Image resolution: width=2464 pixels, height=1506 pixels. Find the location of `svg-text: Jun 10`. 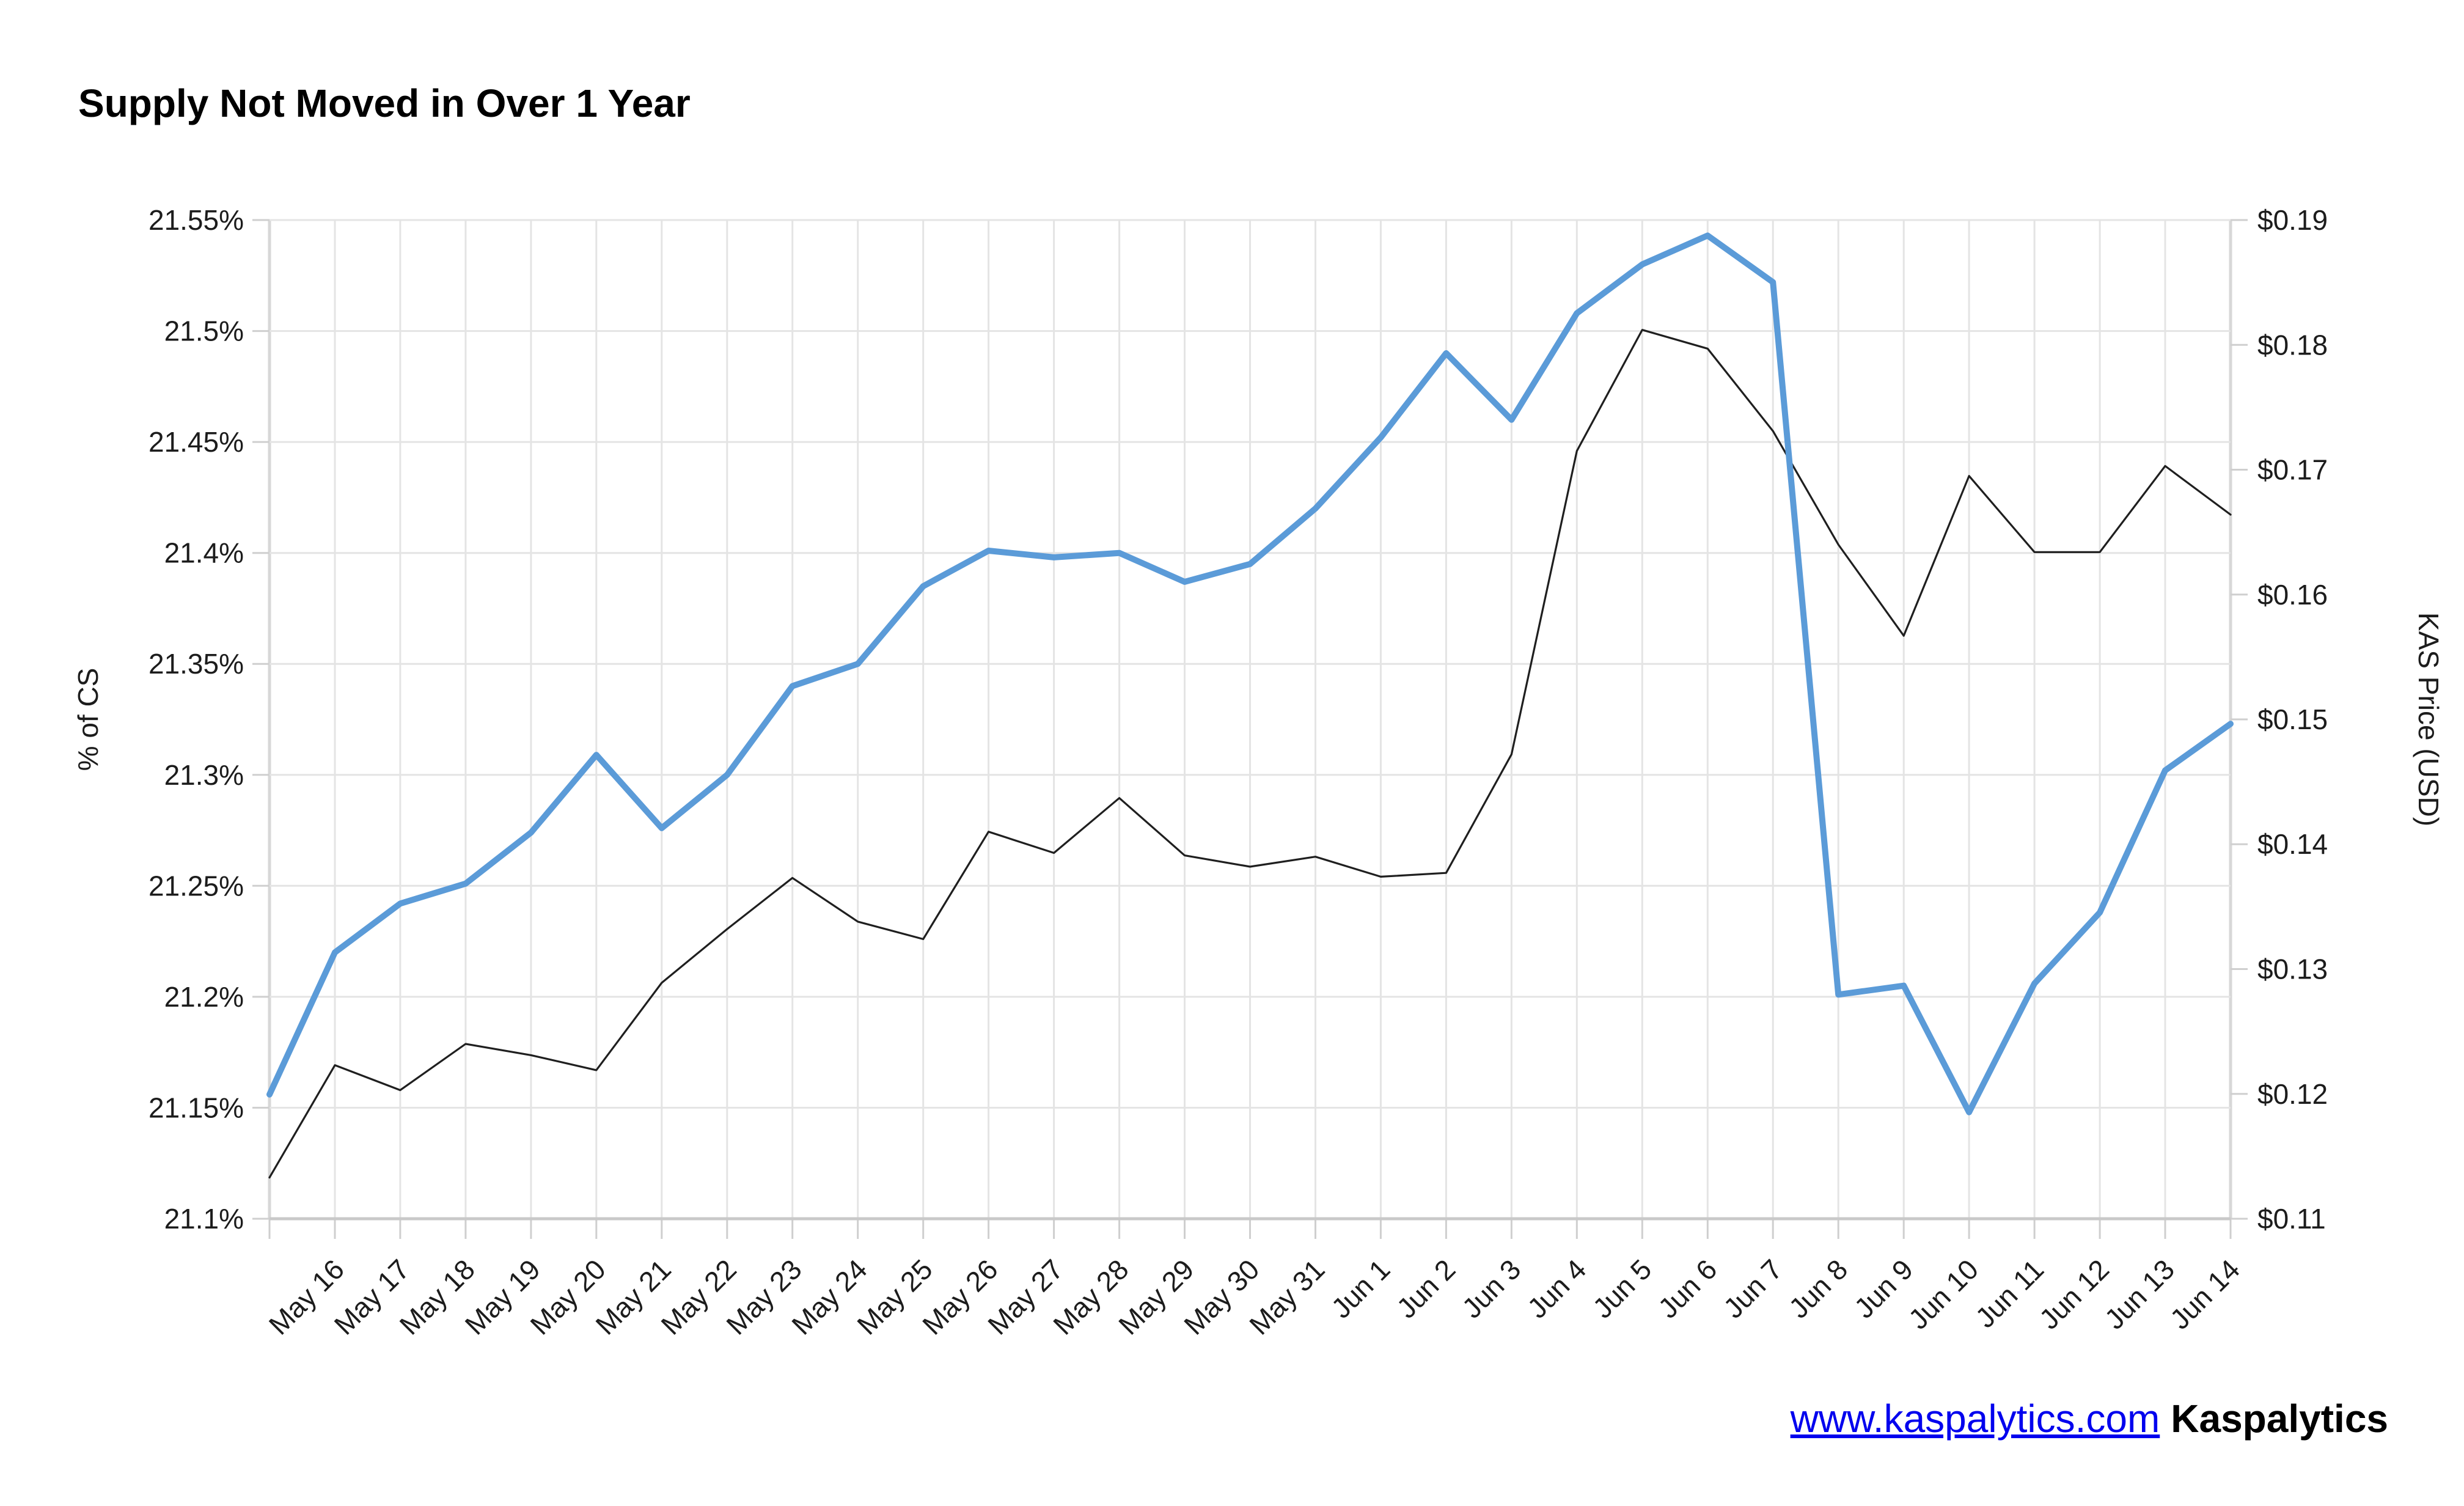

svg-text: Jun 10 is located at coordinates (1943, 1294).